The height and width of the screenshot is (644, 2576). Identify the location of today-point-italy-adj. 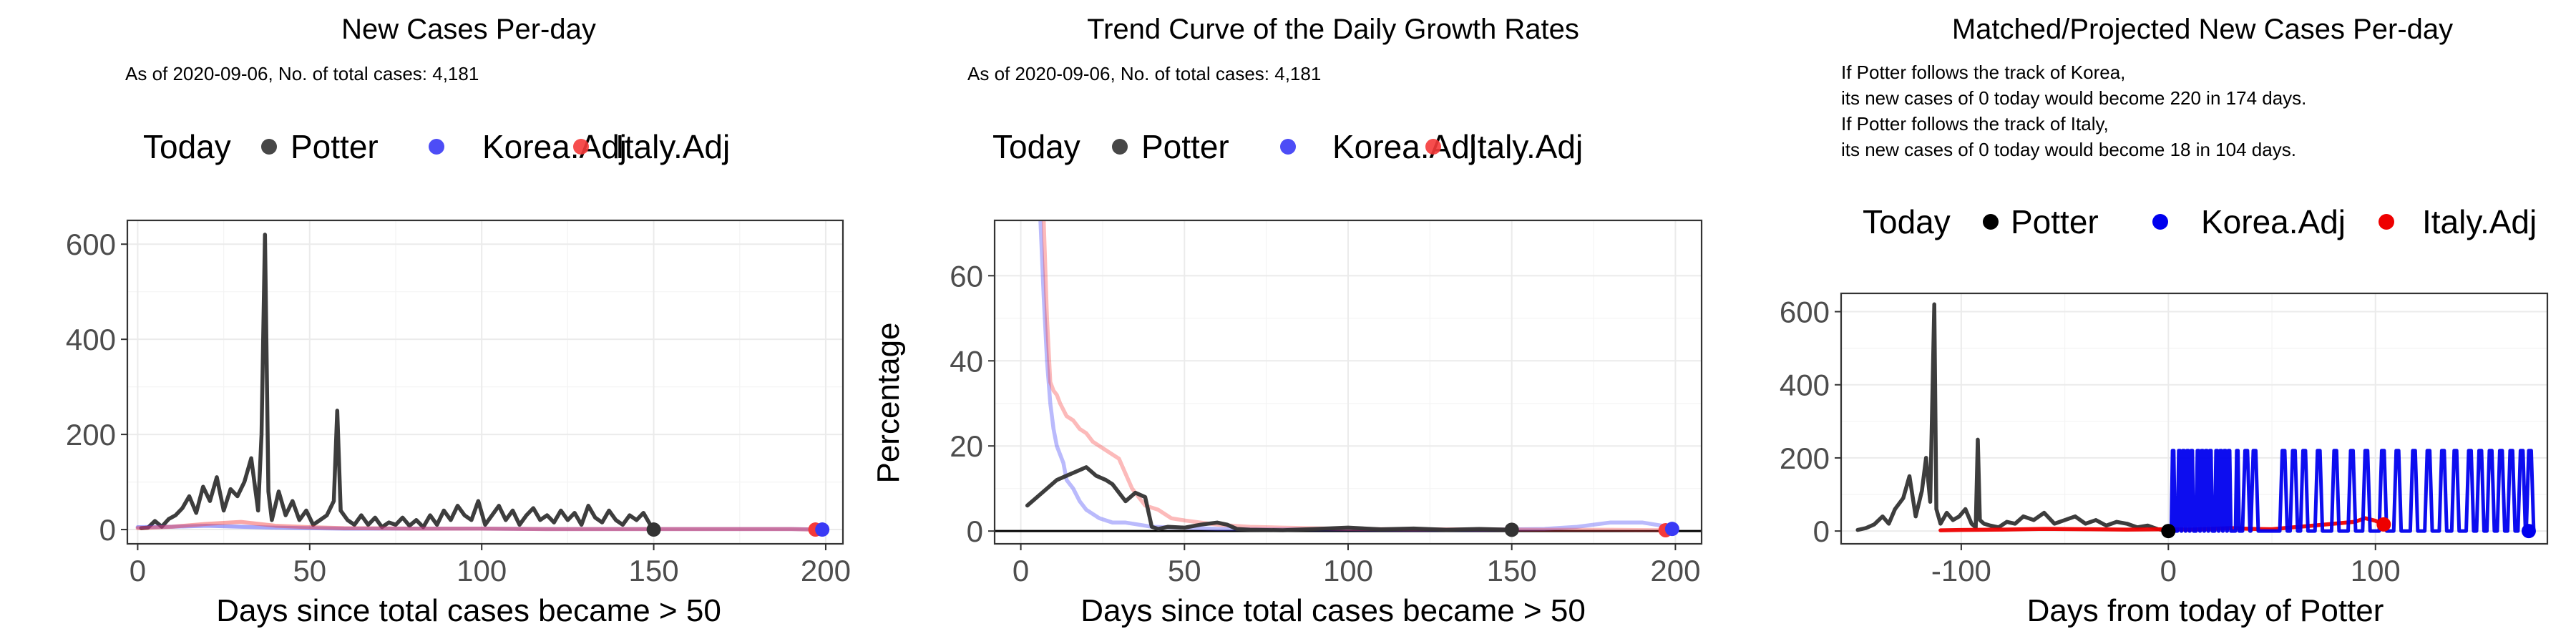
(2383, 524).